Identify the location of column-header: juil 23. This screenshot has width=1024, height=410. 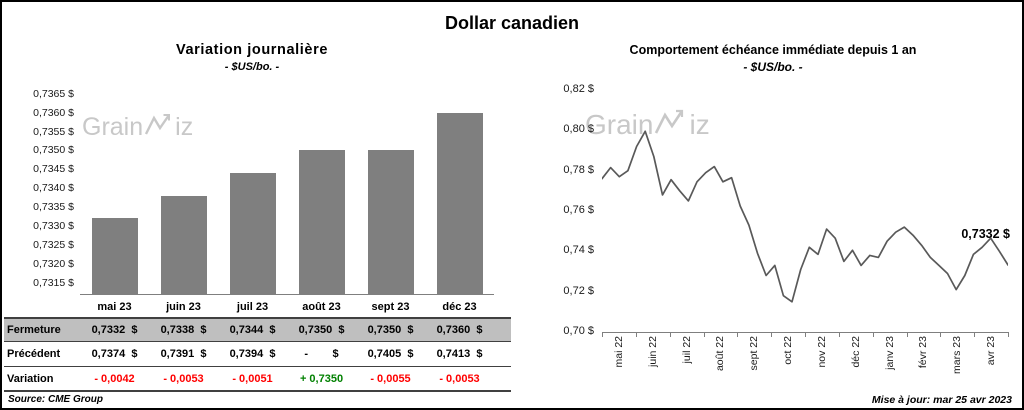
(252, 307).